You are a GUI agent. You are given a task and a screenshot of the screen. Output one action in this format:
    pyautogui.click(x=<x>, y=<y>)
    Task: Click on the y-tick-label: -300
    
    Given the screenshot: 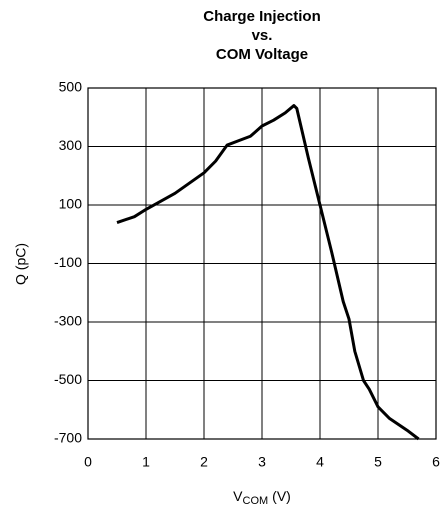 What is the action you would take?
    pyautogui.click(x=68, y=321)
    